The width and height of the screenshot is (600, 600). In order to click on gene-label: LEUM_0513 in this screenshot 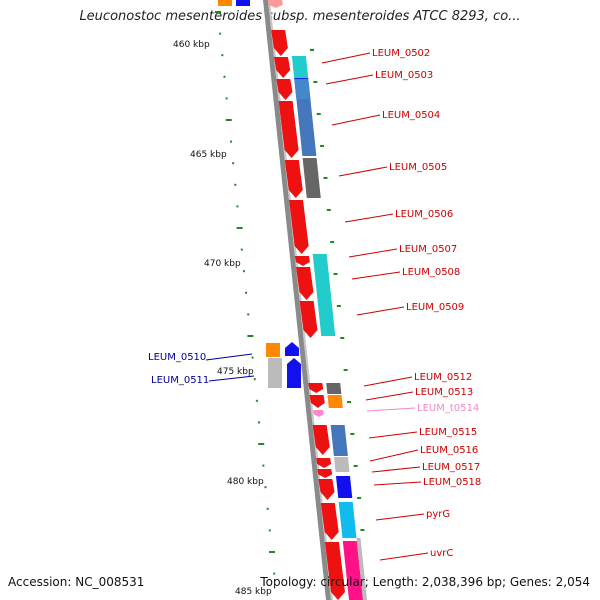, I will do `click(444, 392)`.